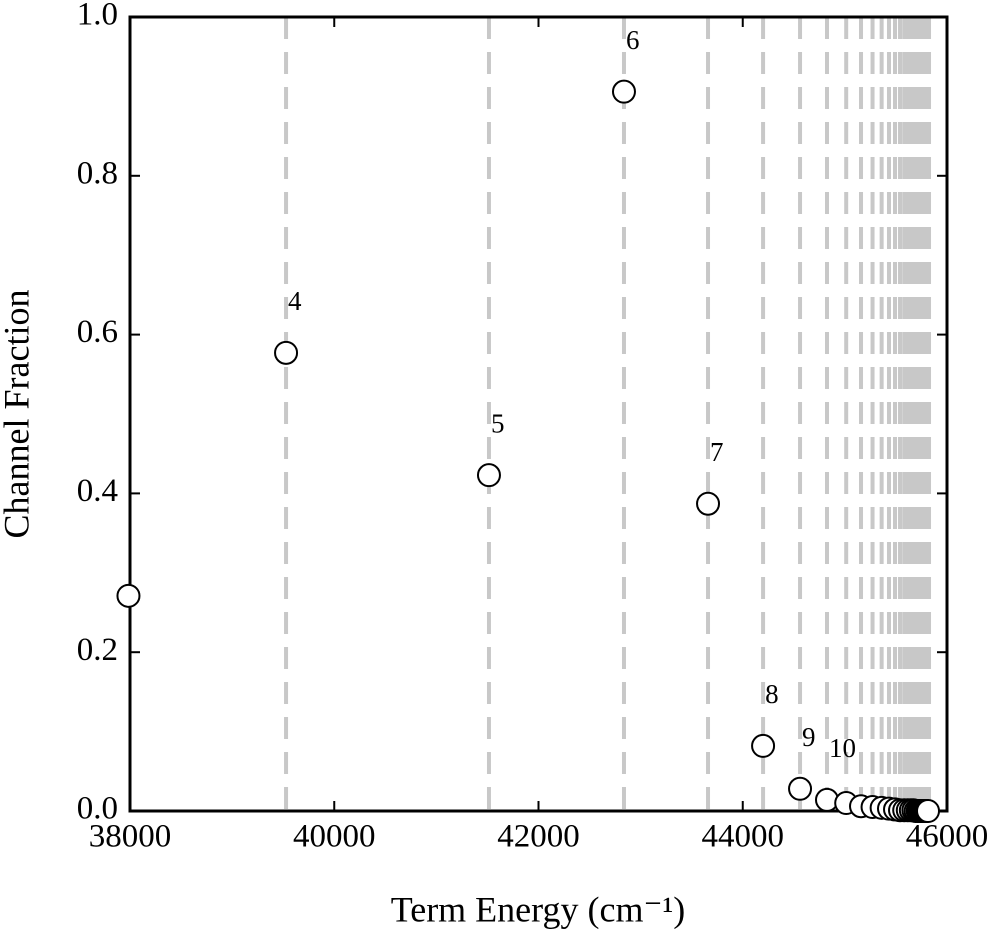 The image size is (1000, 936). What do you see at coordinates (743, 837) in the screenshot?
I see `x-tick-label: 44000` at bounding box center [743, 837].